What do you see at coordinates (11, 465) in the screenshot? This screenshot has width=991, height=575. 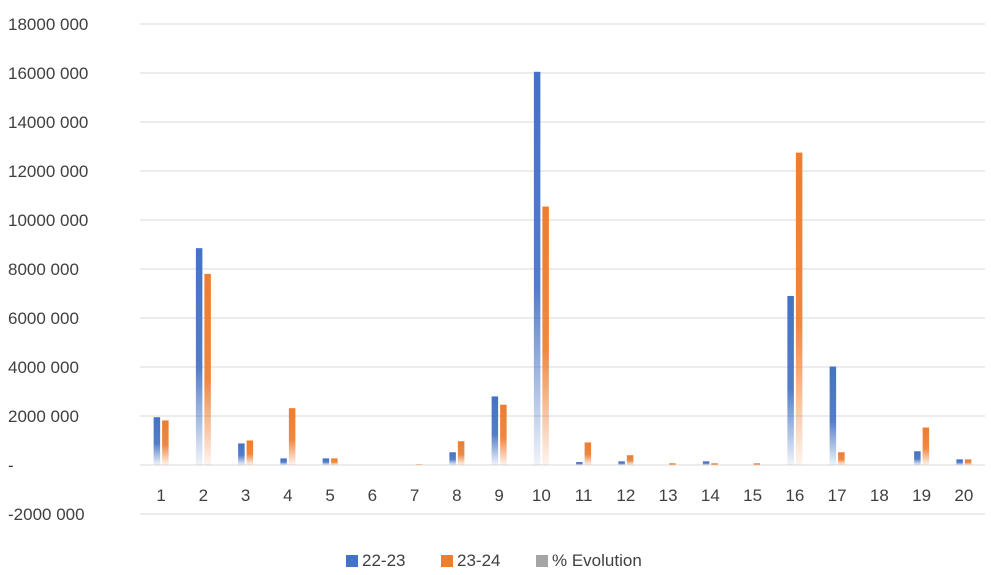 I see `y-tick-label: -` at bounding box center [11, 465].